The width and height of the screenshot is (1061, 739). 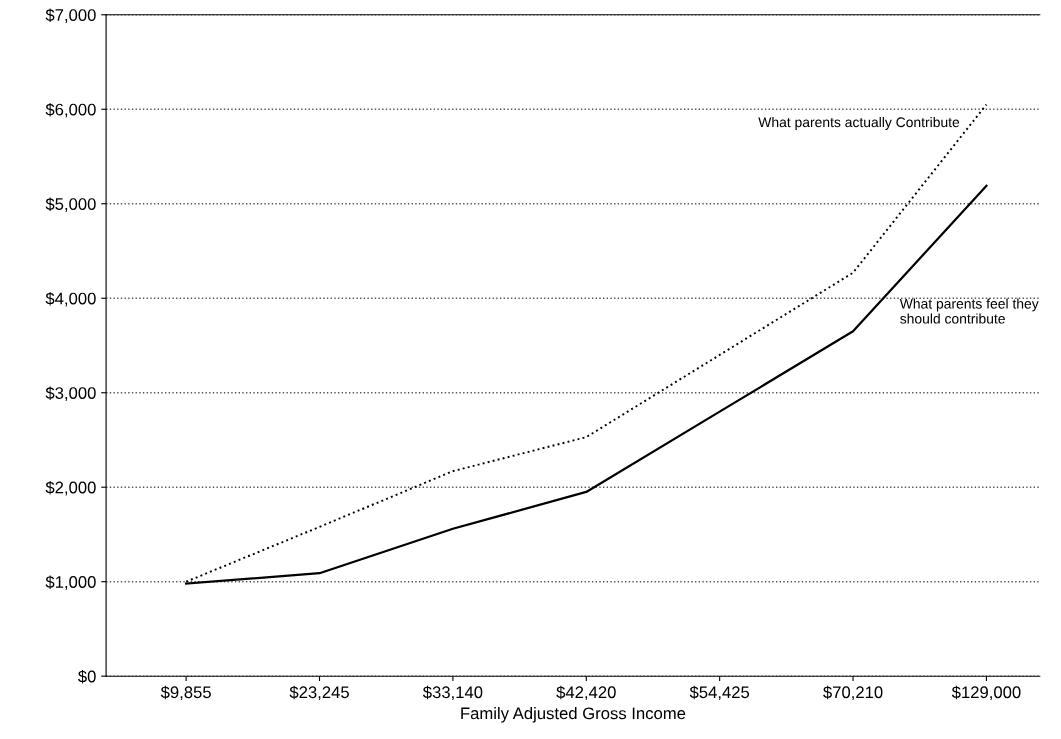 What do you see at coordinates (70, 110) in the screenshot?
I see `y-tick-label: $6,000` at bounding box center [70, 110].